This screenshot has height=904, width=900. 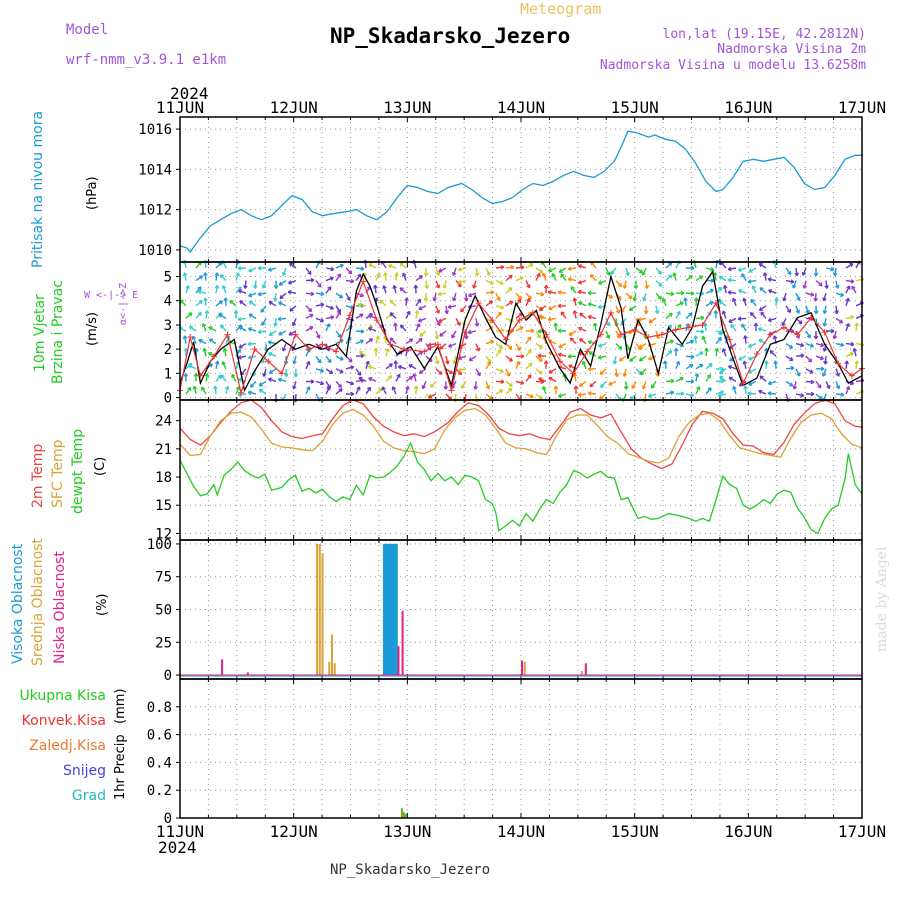 What do you see at coordinates (84, 771) in the screenshot?
I see `legend-snijeg: Snijeg` at bounding box center [84, 771].